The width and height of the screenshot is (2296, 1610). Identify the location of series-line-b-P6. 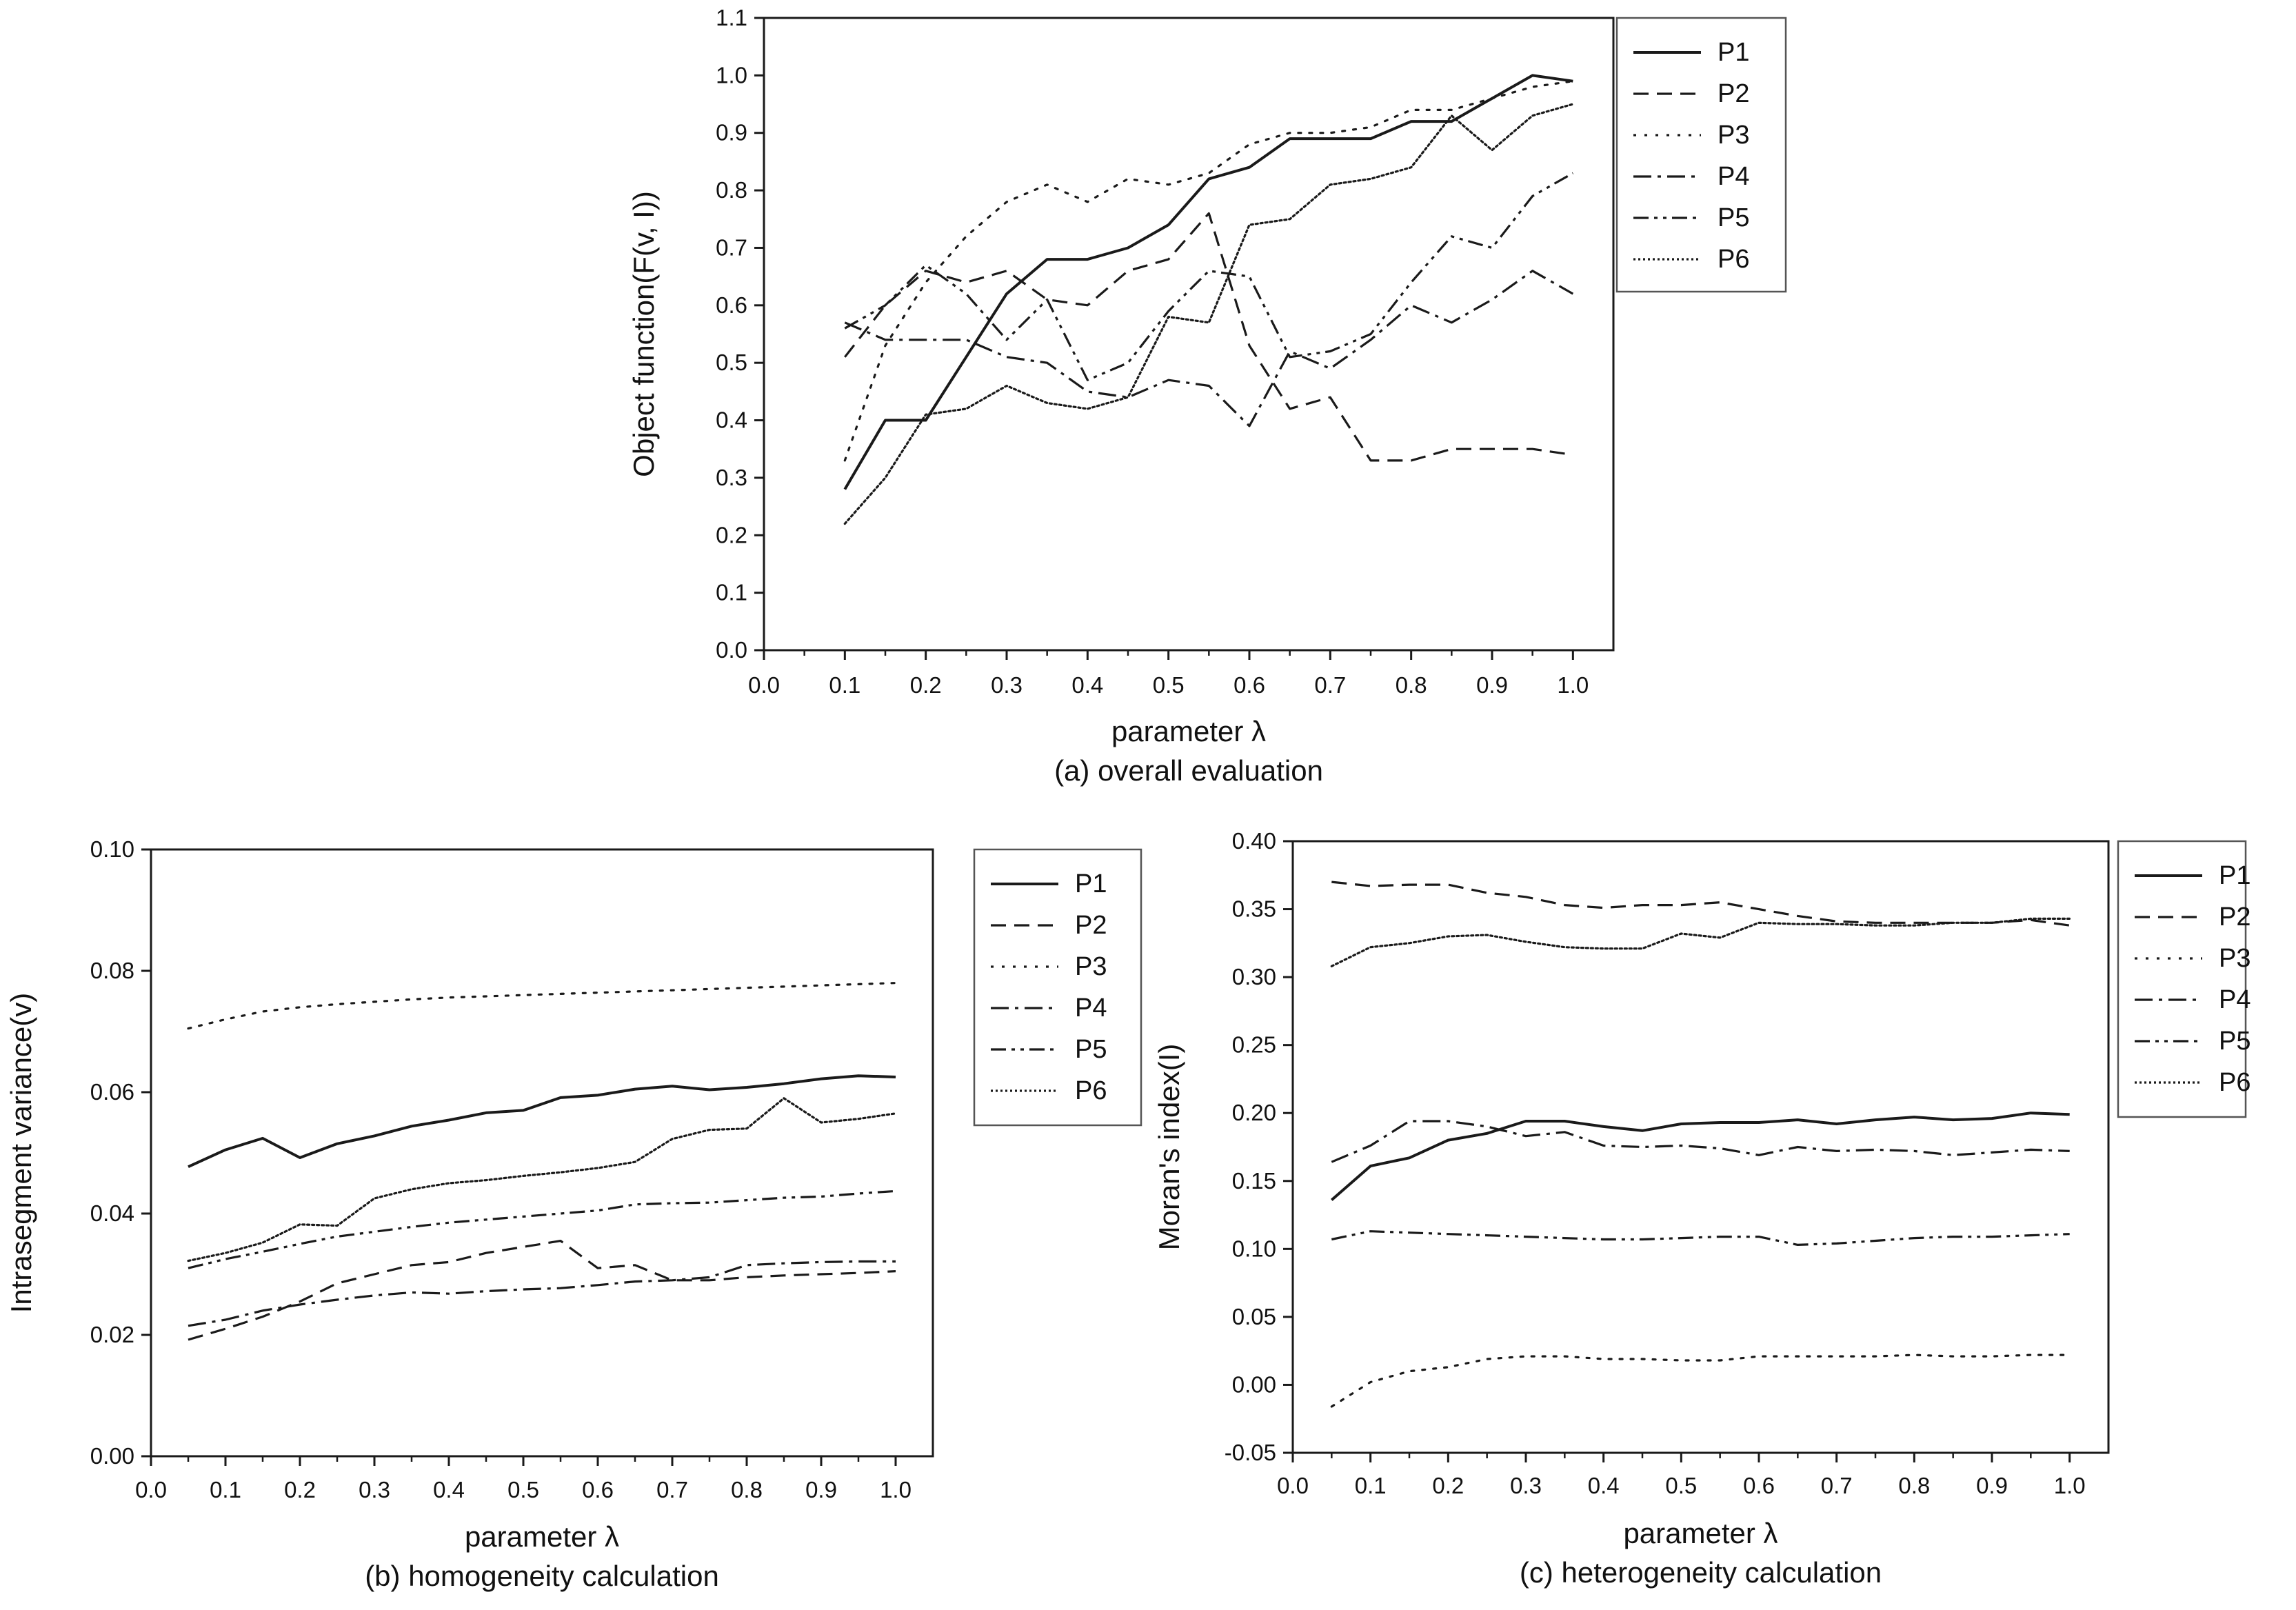
(542, 1179).